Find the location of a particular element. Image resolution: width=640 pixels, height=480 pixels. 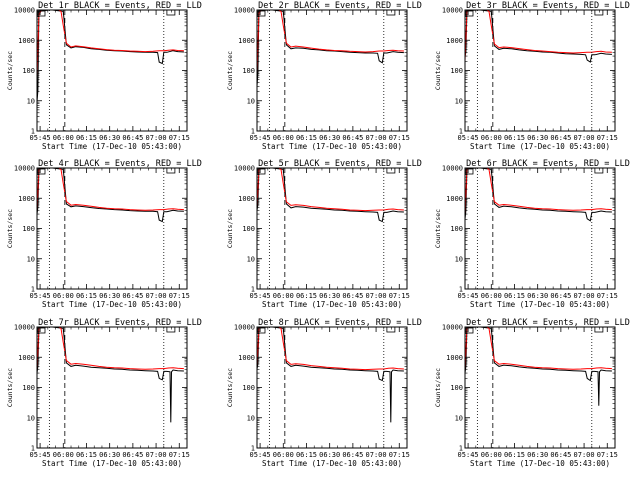

panel-title: Det 2r BLACK = Events, RED = LLD is located at coordinates (340, 6).